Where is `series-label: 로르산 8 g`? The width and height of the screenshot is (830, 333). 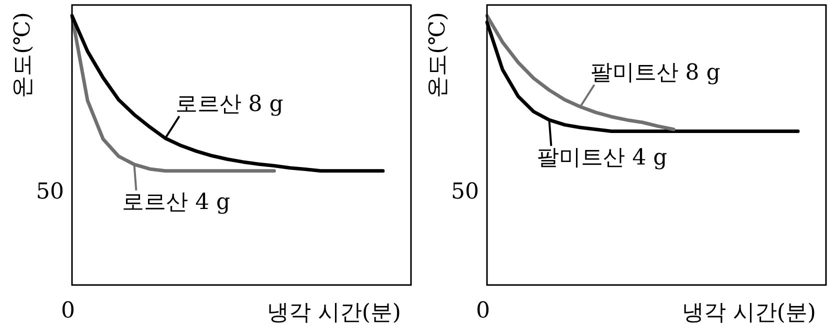 series-label: 로르산 8 g is located at coordinates (229, 104).